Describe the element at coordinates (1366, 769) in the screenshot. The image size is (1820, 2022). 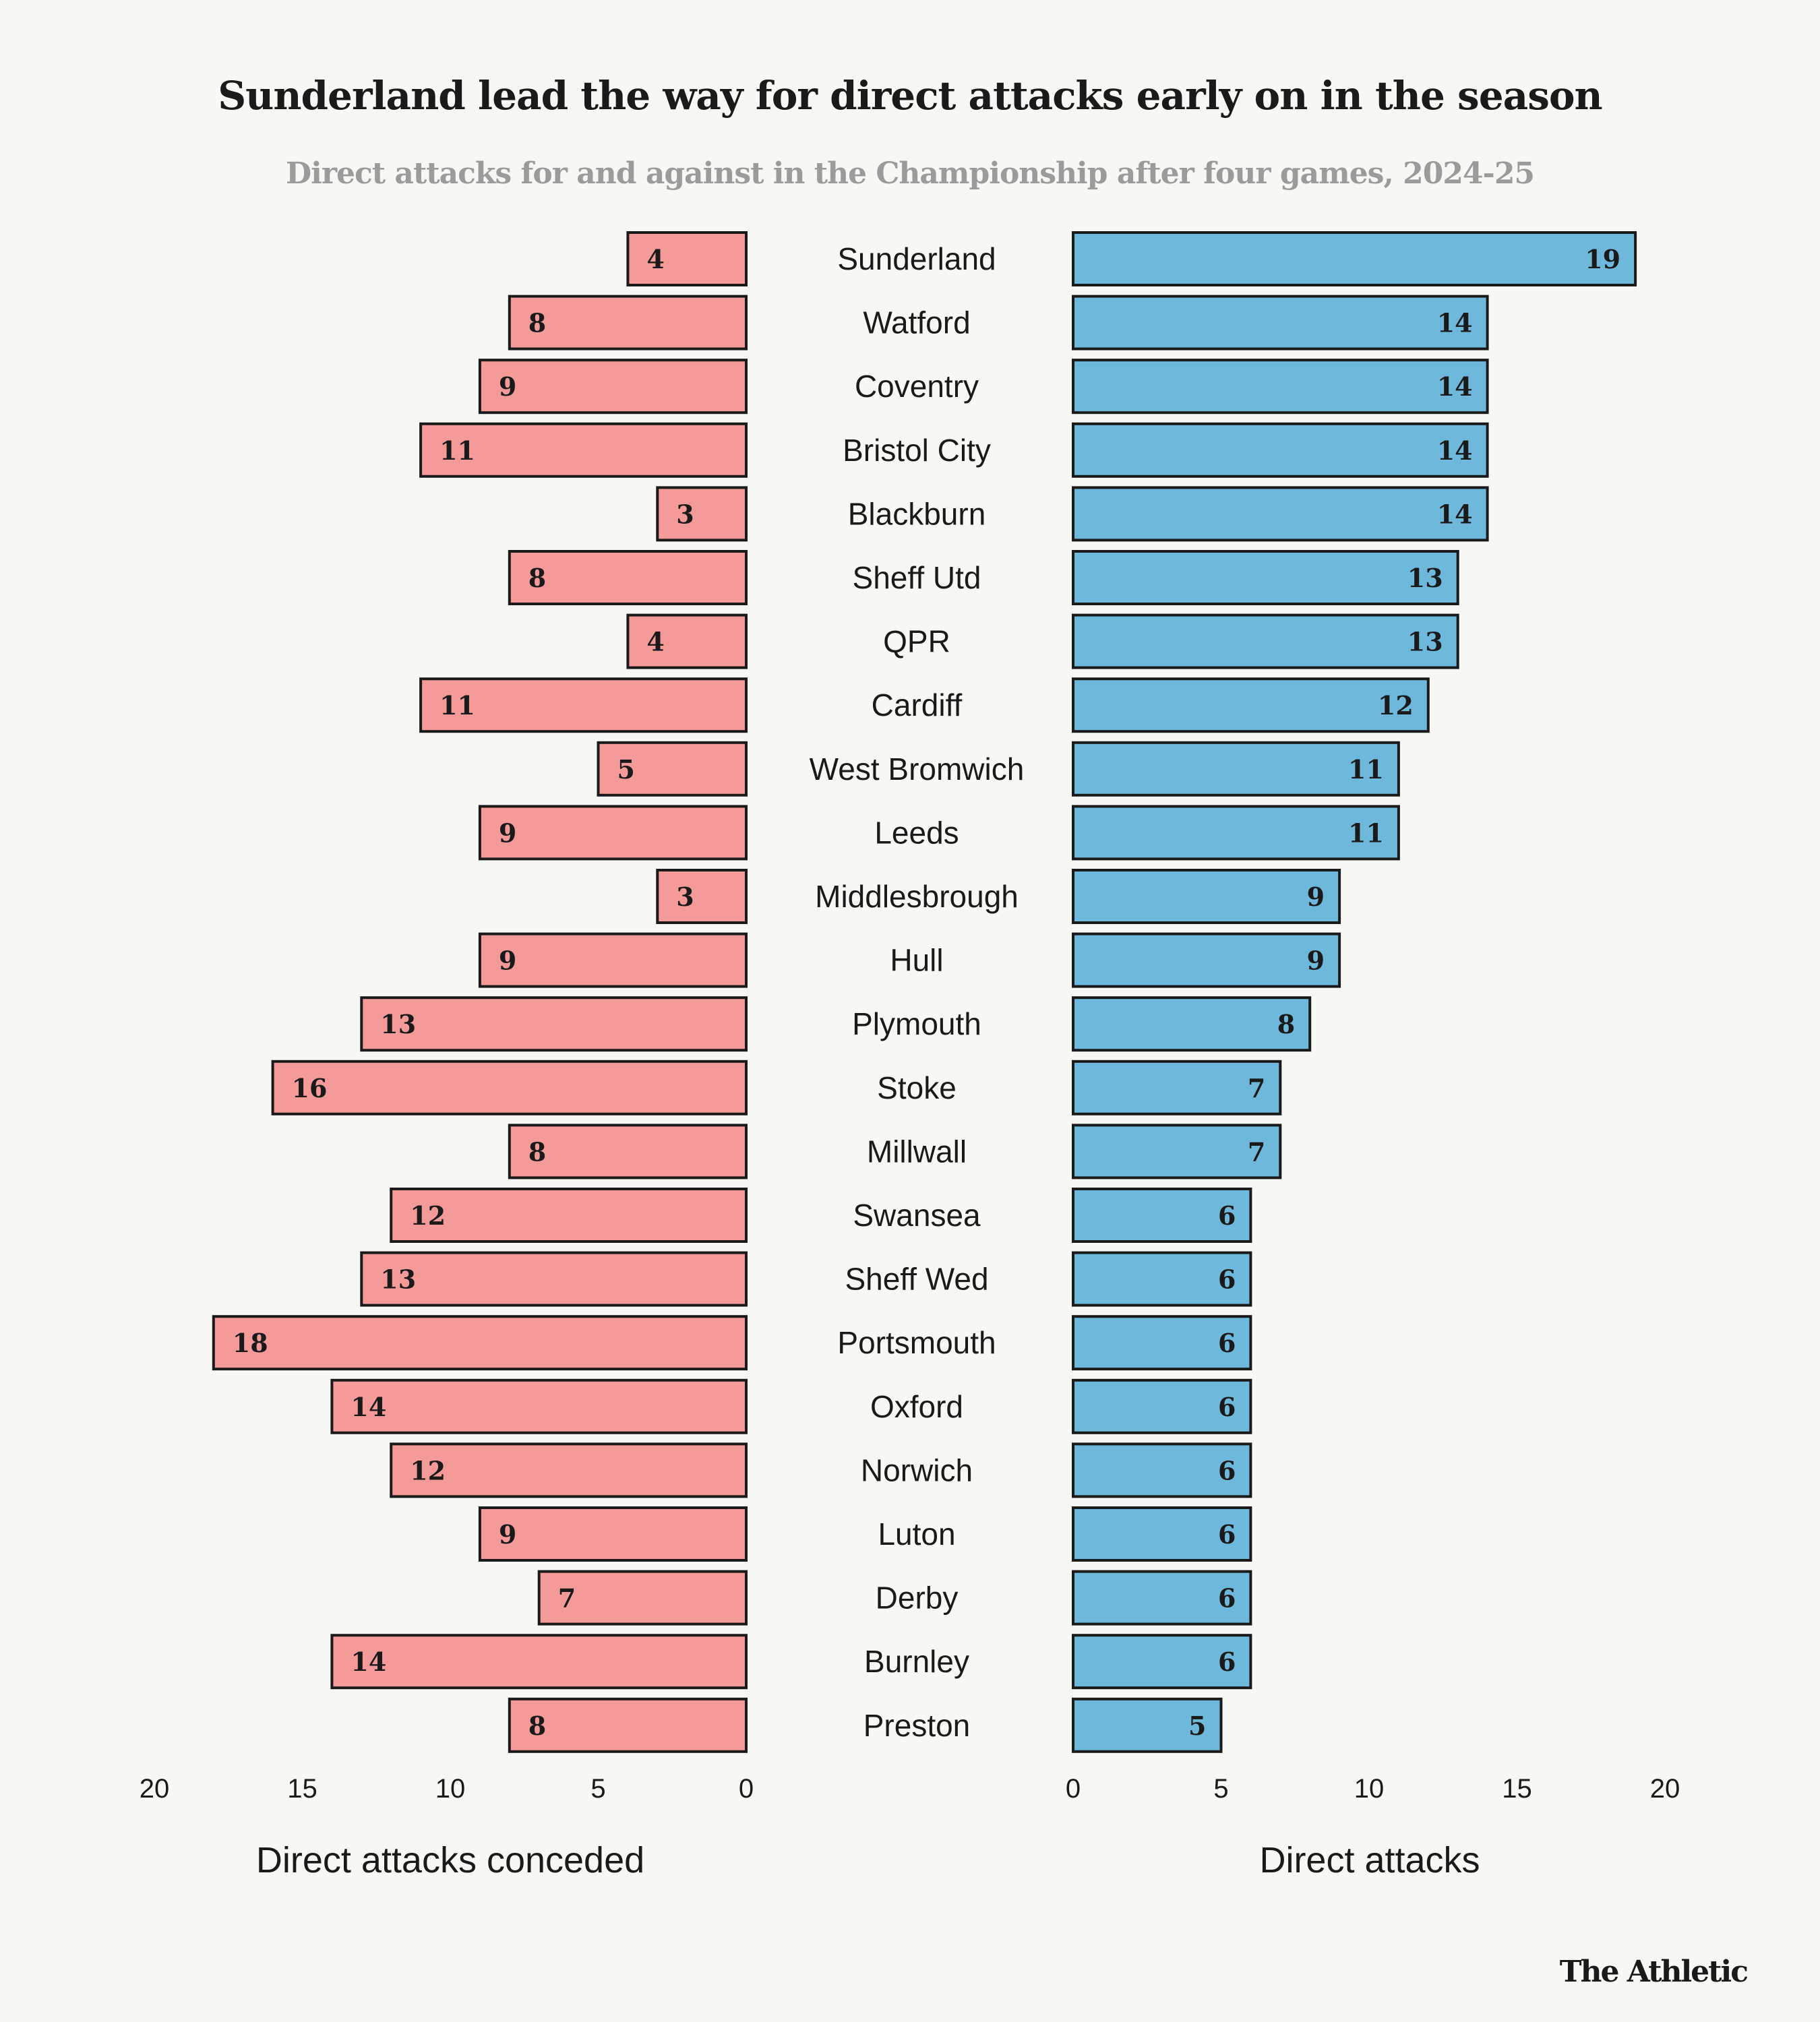
I see `value-label-attacks-8: 11` at that location.